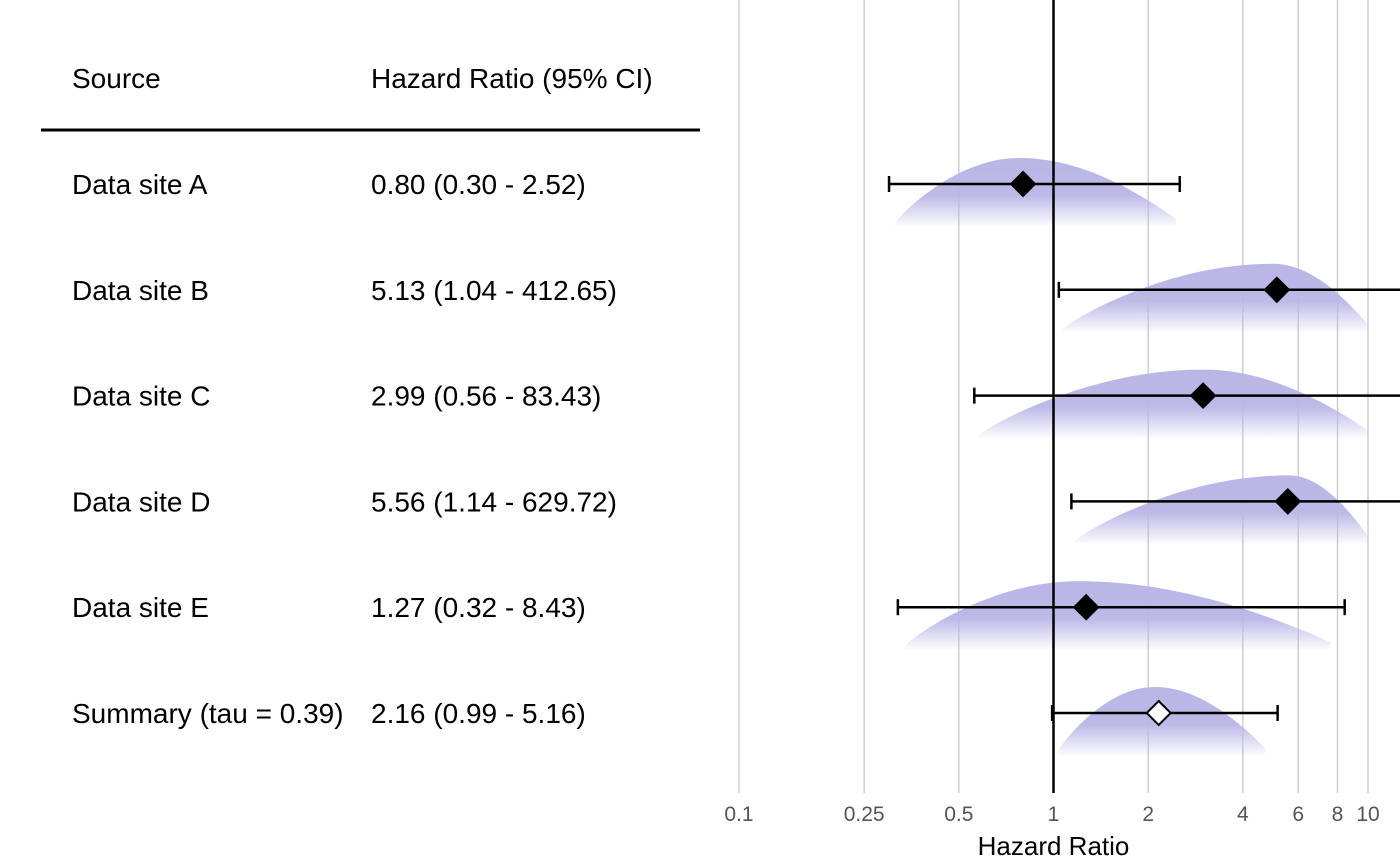 Image resolution: width=1400 pixels, height=865 pixels. I want to click on row-source-label: Summary (tau = 0.39), so click(208, 713).